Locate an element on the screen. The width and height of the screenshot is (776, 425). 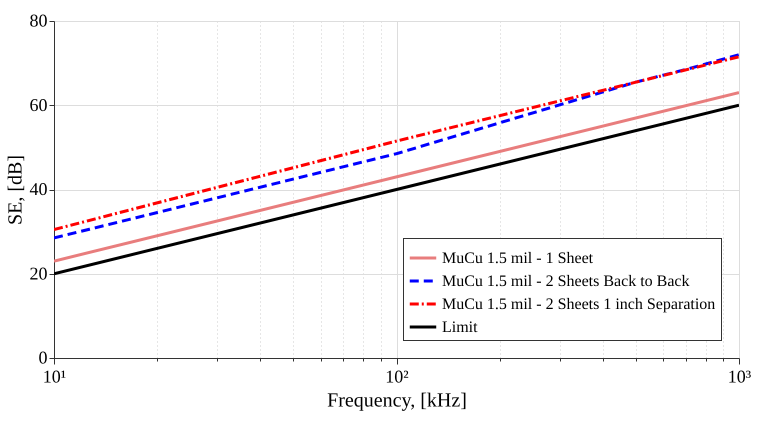
y-tick-label: 60 is located at coordinates (39, 104).